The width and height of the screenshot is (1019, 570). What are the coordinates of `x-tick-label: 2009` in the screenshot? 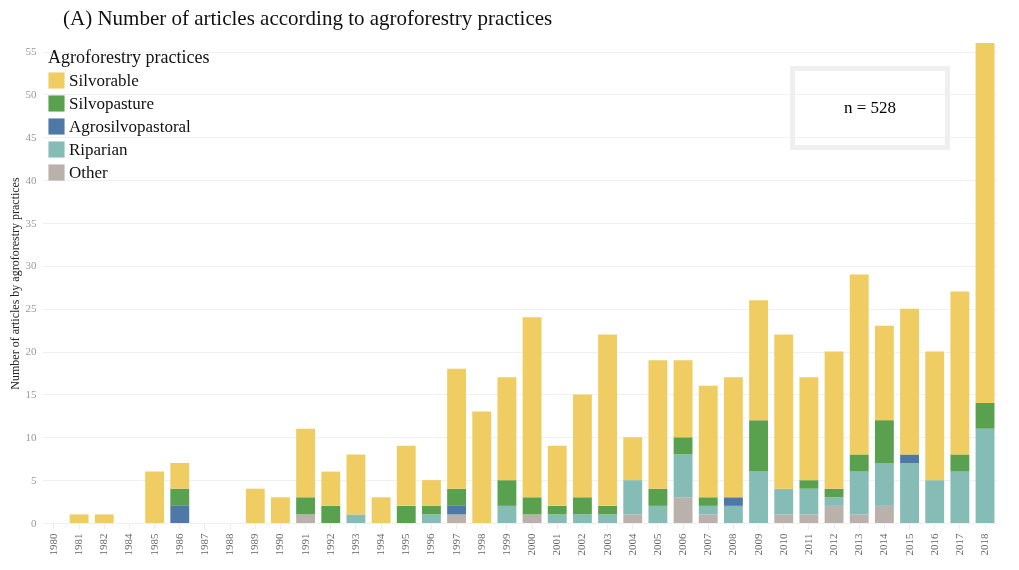 It's located at (757, 544).